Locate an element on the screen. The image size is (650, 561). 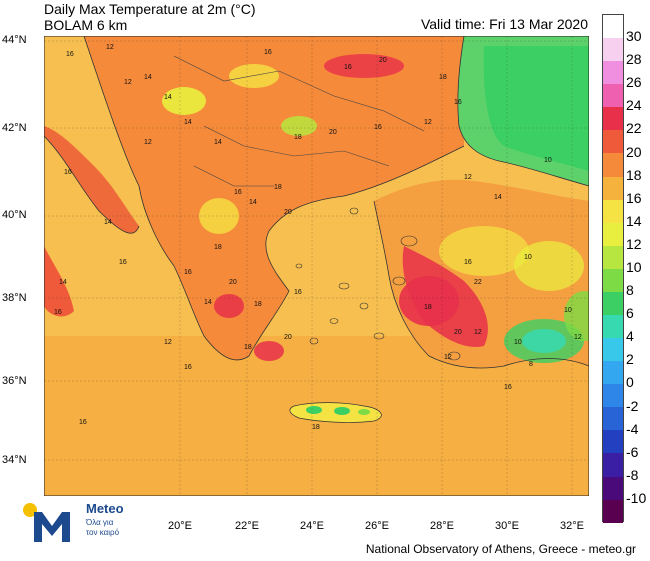
lon-label-32: 32°E is located at coordinates (572, 526).